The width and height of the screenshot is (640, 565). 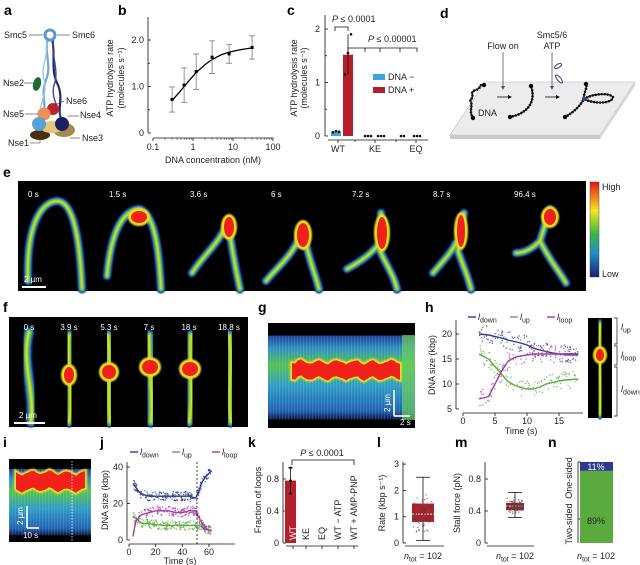 What do you see at coordinates (405, 422) in the screenshot?
I see `scale-bar-x-label: 2 s` at bounding box center [405, 422].